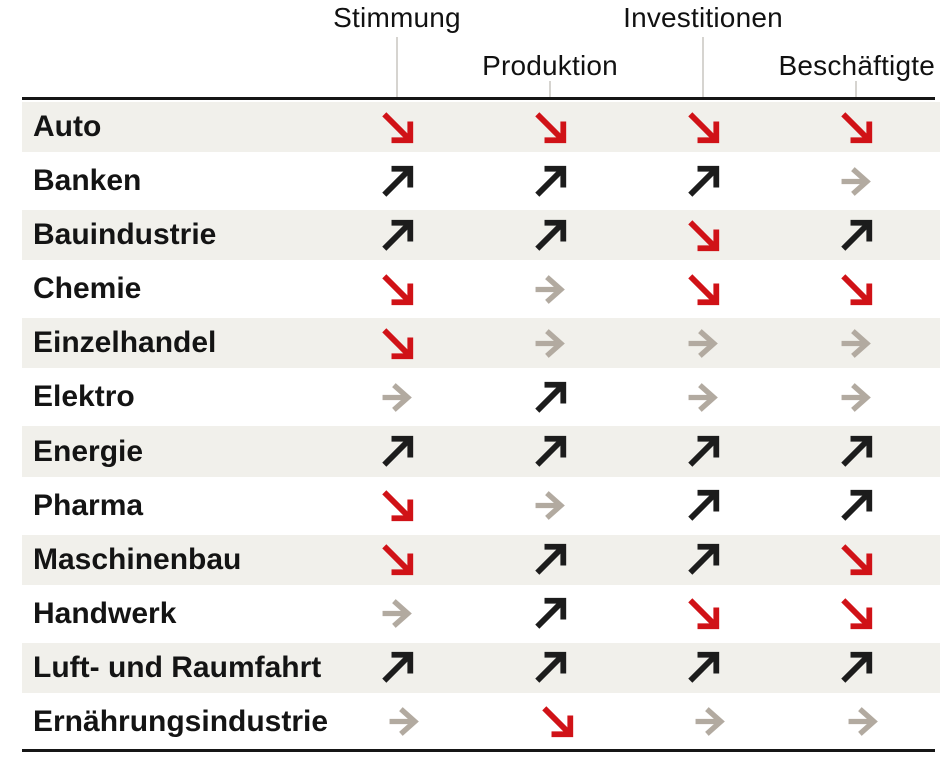 This screenshot has height=765, width=945. I want to click on sector-label: Bauindustrie, so click(125, 235).